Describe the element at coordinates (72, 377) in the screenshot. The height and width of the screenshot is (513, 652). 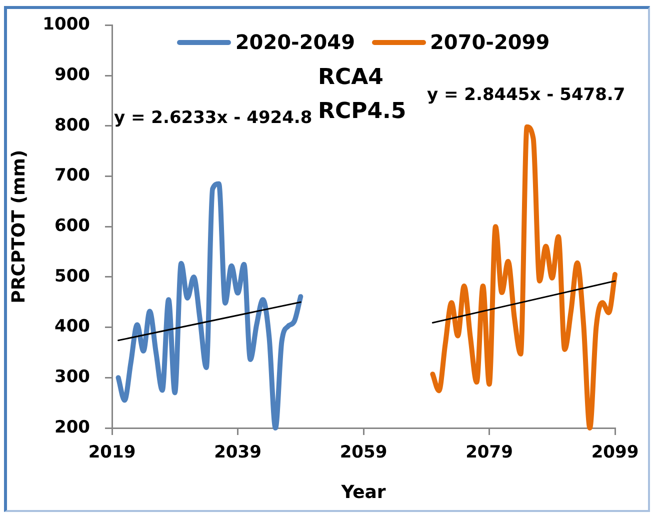
I see `y-tick-label: 300` at that location.